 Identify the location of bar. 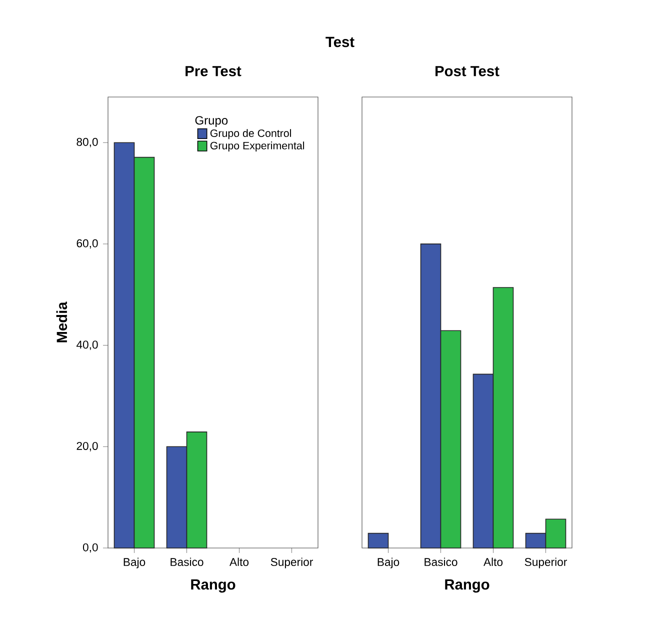
(378, 540).